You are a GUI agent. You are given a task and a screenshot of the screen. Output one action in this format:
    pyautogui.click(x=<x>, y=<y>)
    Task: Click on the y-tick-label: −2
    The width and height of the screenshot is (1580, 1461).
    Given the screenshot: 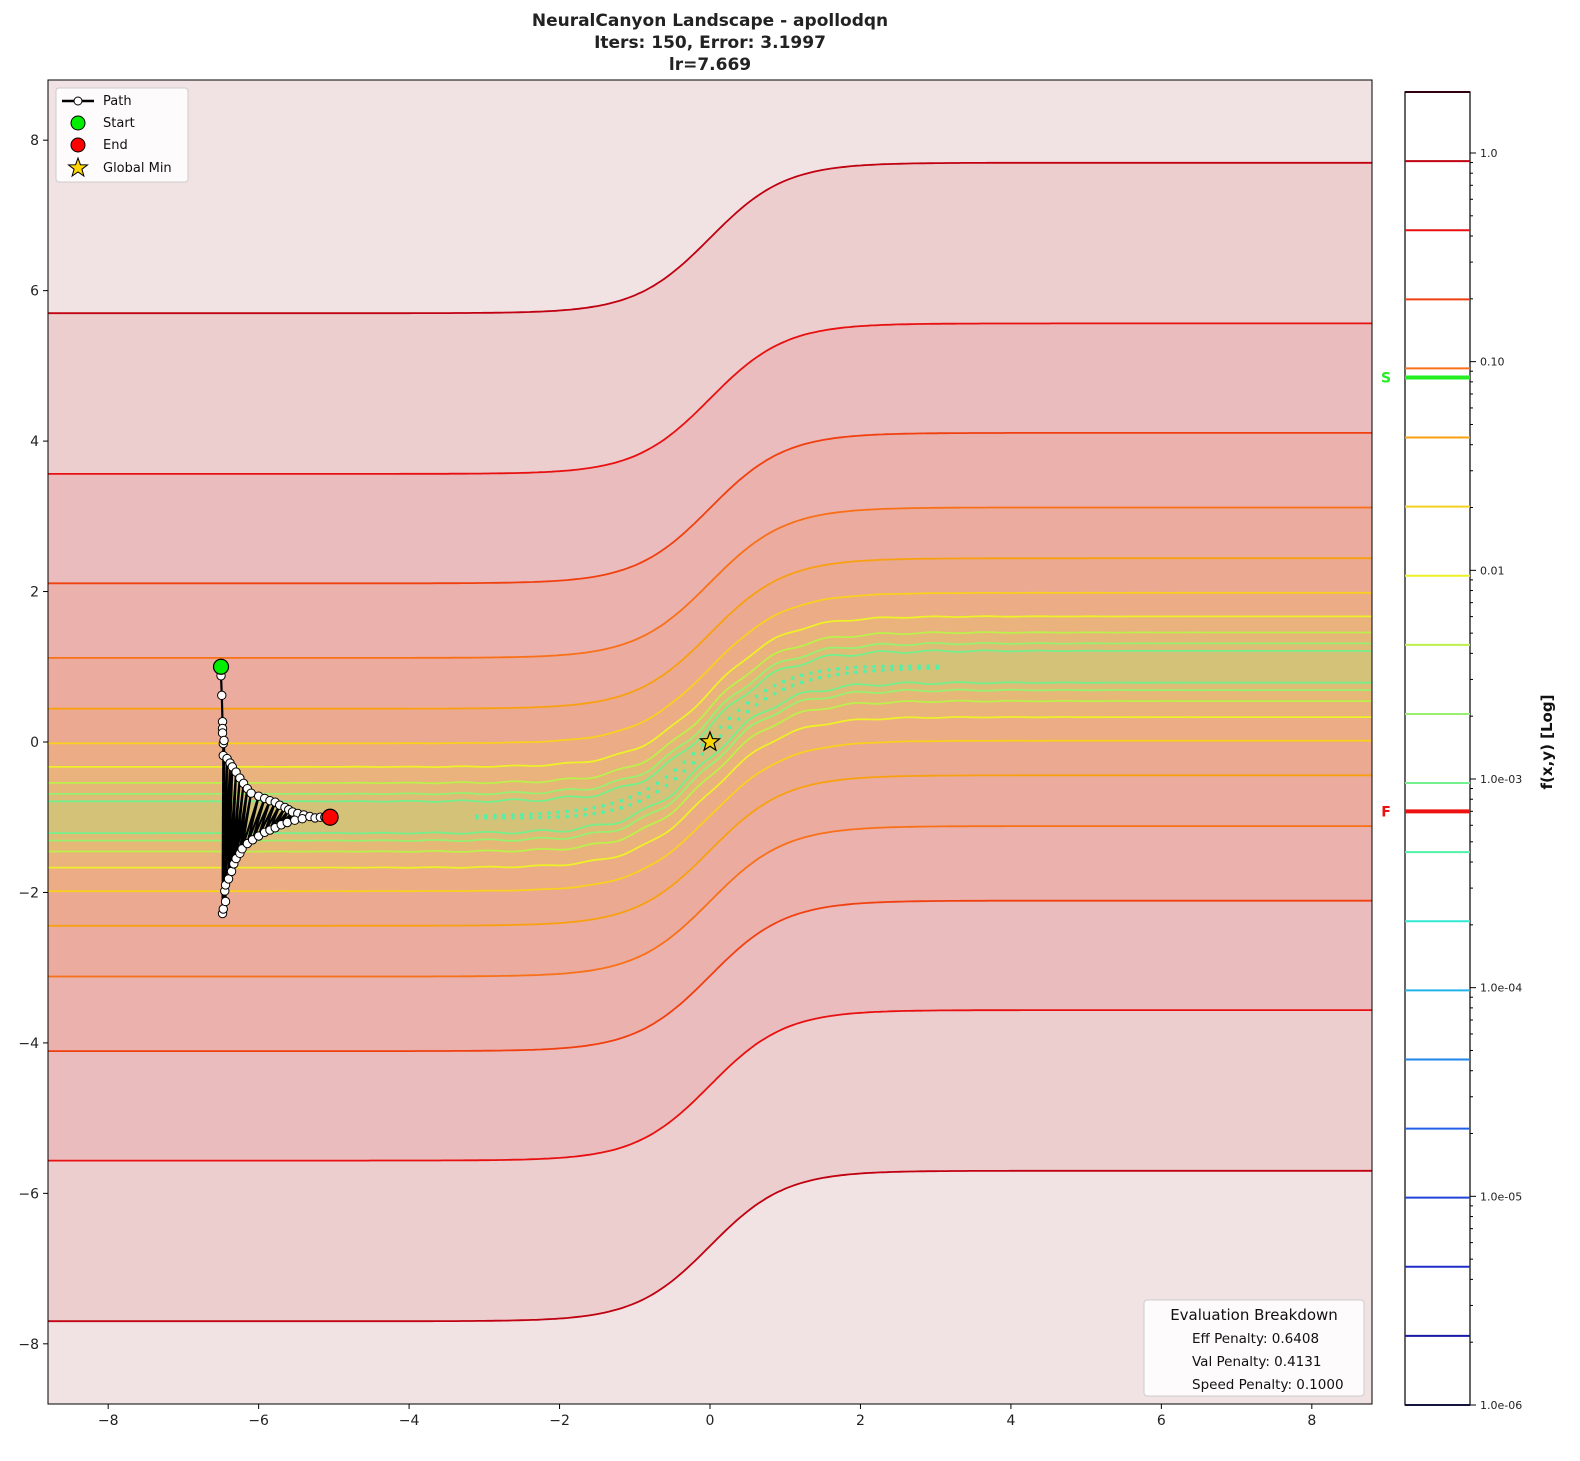 What is the action you would take?
    pyautogui.click(x=28, y=893)
    